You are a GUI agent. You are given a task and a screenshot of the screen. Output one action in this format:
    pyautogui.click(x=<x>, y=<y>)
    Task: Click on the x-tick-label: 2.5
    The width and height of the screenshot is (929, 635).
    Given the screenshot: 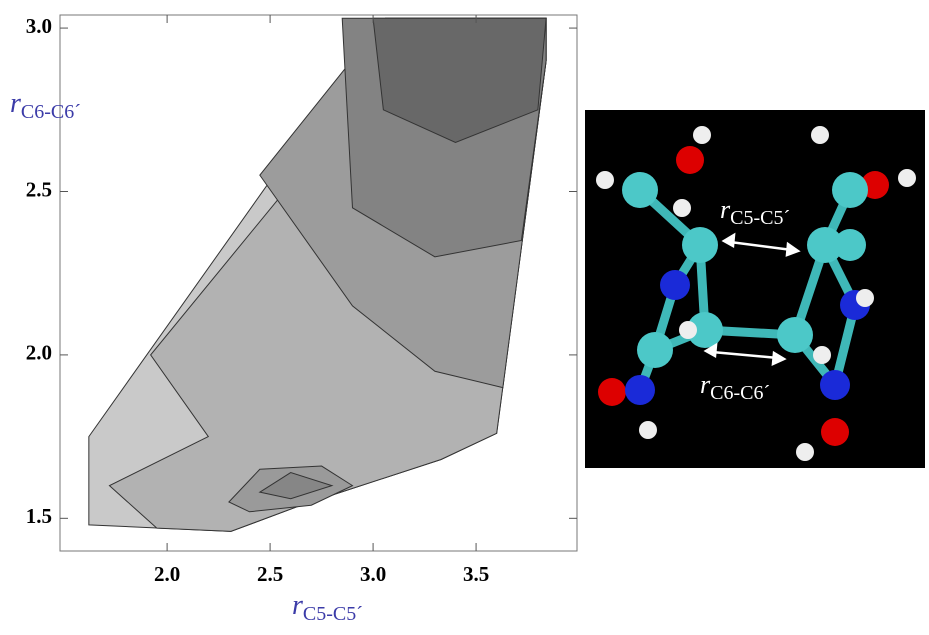 What is the action you would take?
    pyautogui.click(x=270, y=574)
    